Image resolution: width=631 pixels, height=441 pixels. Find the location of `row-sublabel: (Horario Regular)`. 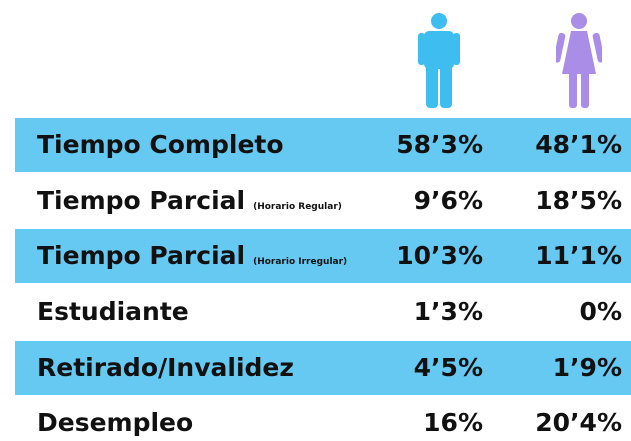

row-sublabel: (Horario Regular) is located at coordinates (297, 207).